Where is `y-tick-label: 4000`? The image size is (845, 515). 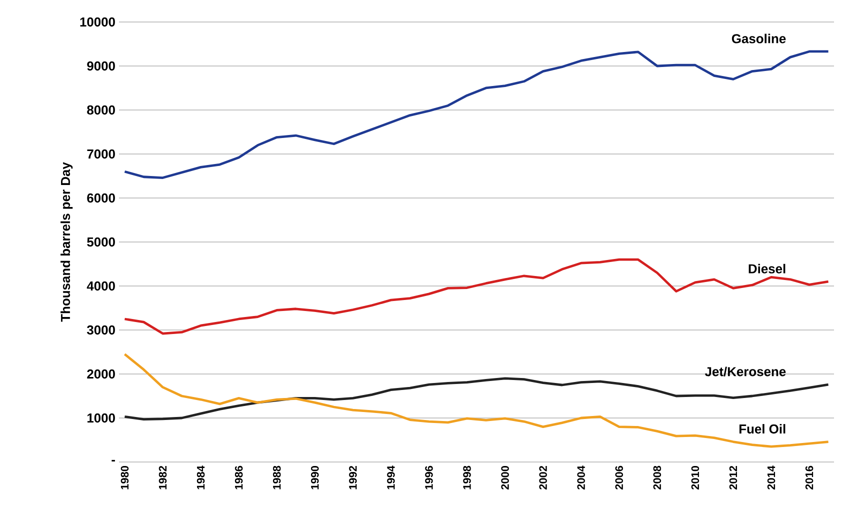 y-tick-label: 4000 is located at coordinates (100, 286).